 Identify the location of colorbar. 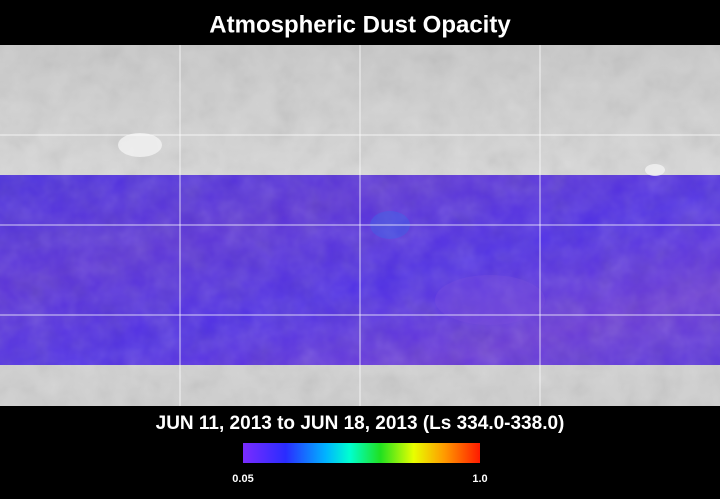
(361, 453).